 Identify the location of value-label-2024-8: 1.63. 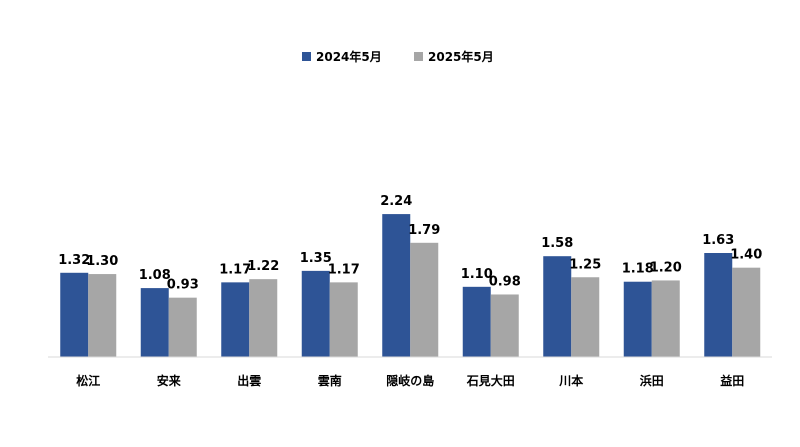
(718, 240).